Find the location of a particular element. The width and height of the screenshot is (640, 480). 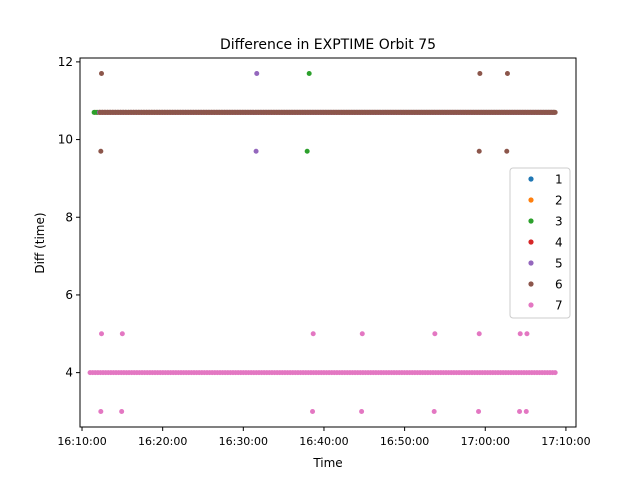

legend-label: 3 is located at coordinates (559, 222).